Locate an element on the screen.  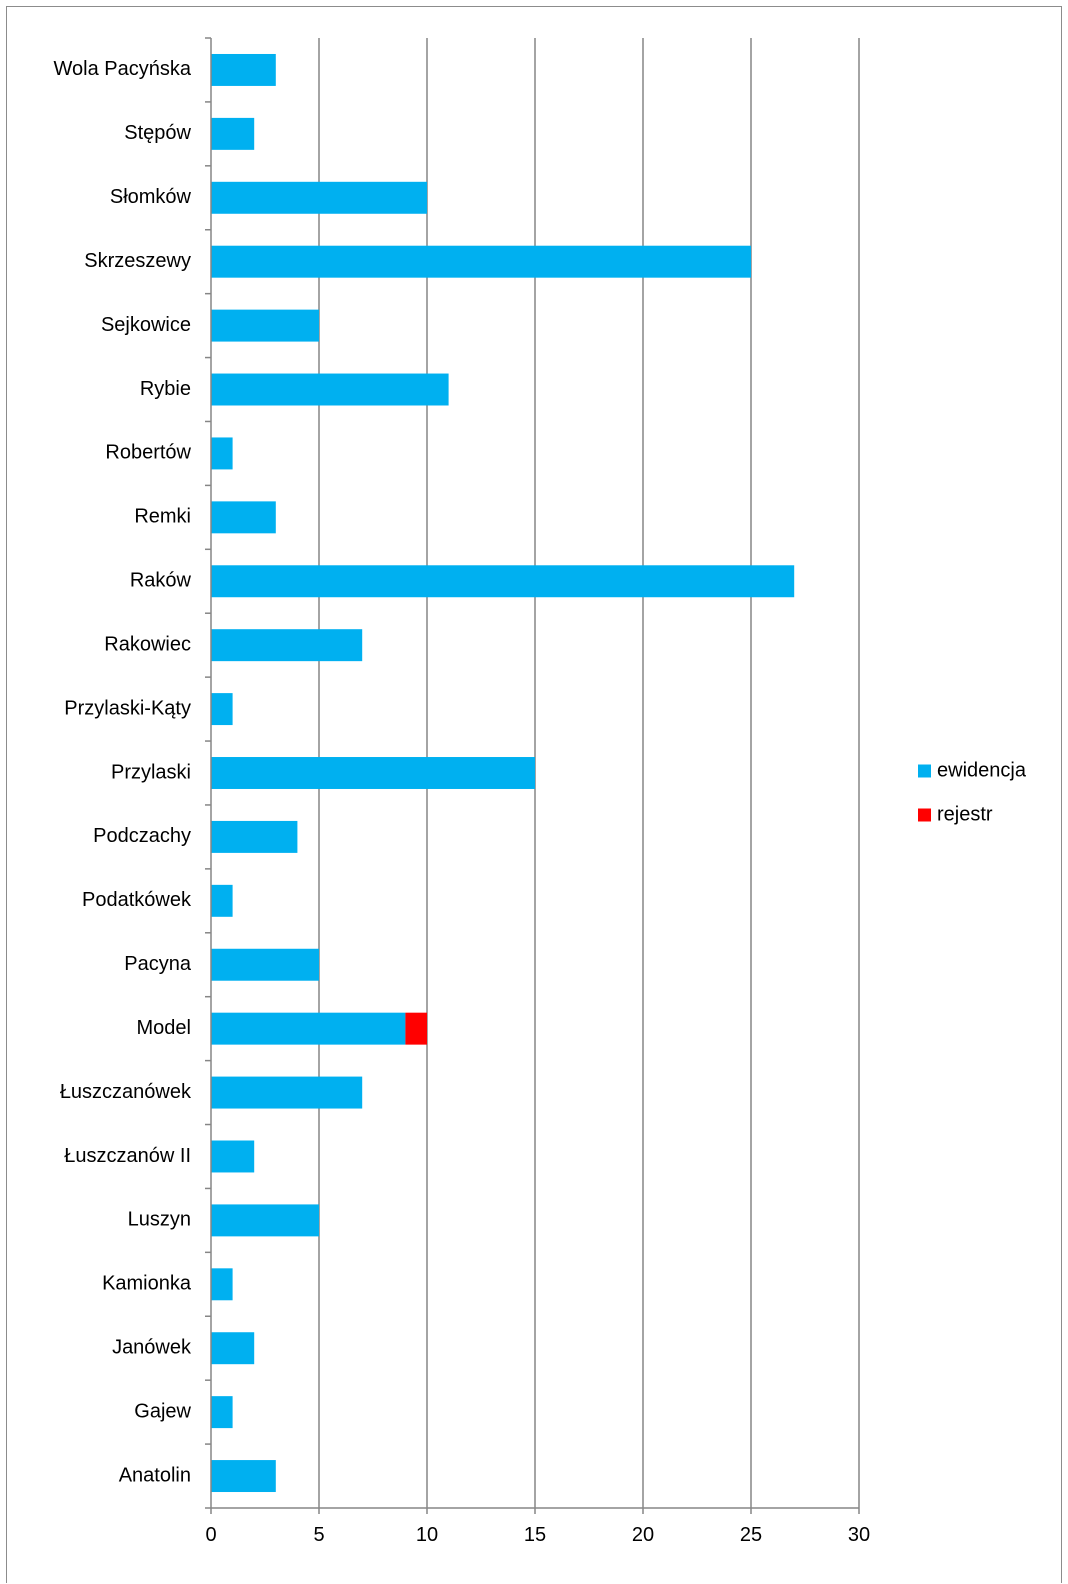
x-tick-label: 30 is located at coordinates (859, 1535).